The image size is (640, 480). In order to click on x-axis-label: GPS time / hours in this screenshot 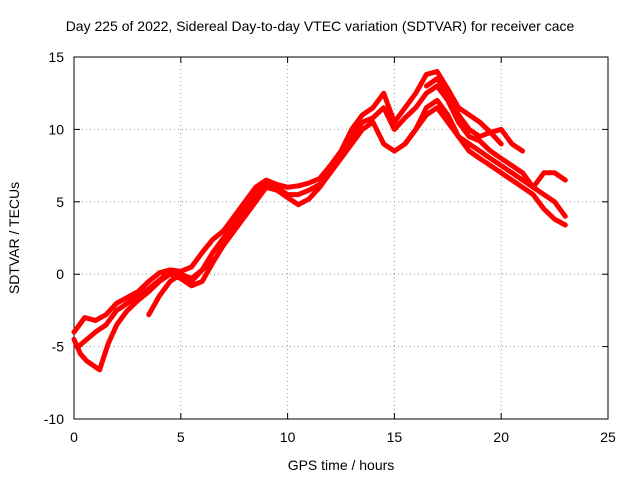, I will do `click(341, 465)`.